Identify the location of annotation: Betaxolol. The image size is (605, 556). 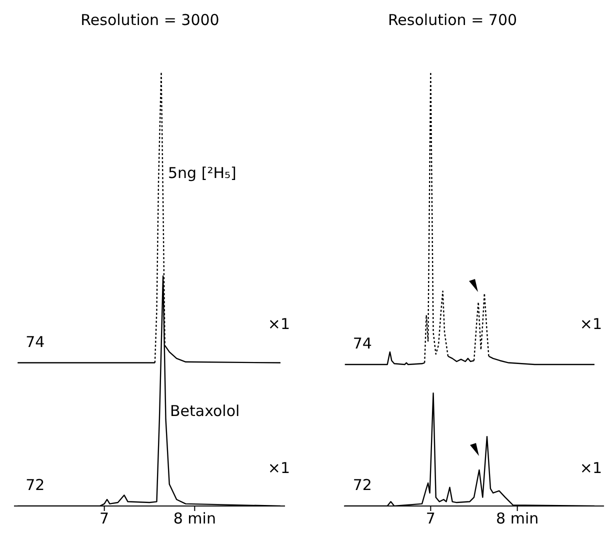
(205, 411).